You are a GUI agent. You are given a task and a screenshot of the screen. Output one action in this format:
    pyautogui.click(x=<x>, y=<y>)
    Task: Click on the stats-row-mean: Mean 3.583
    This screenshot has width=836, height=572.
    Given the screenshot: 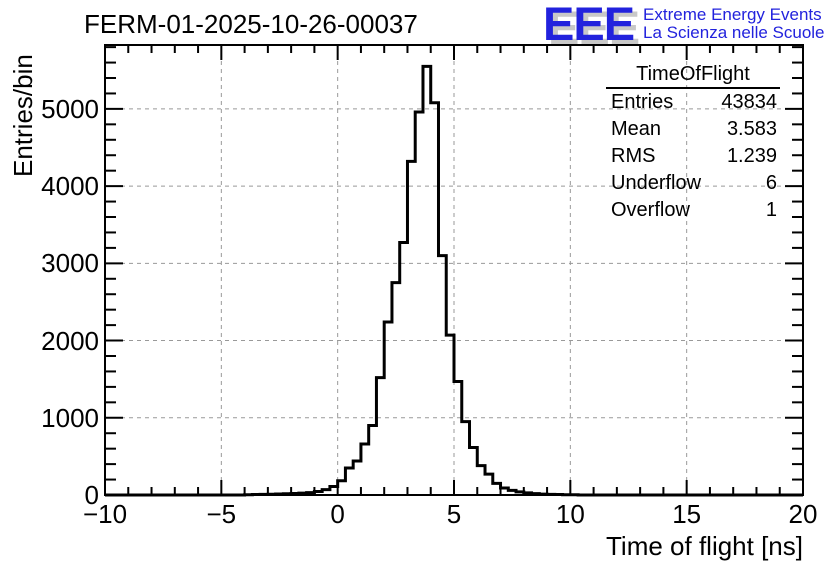 What is the action you would take?
    pyautogui.click(x=693, y=129)
    